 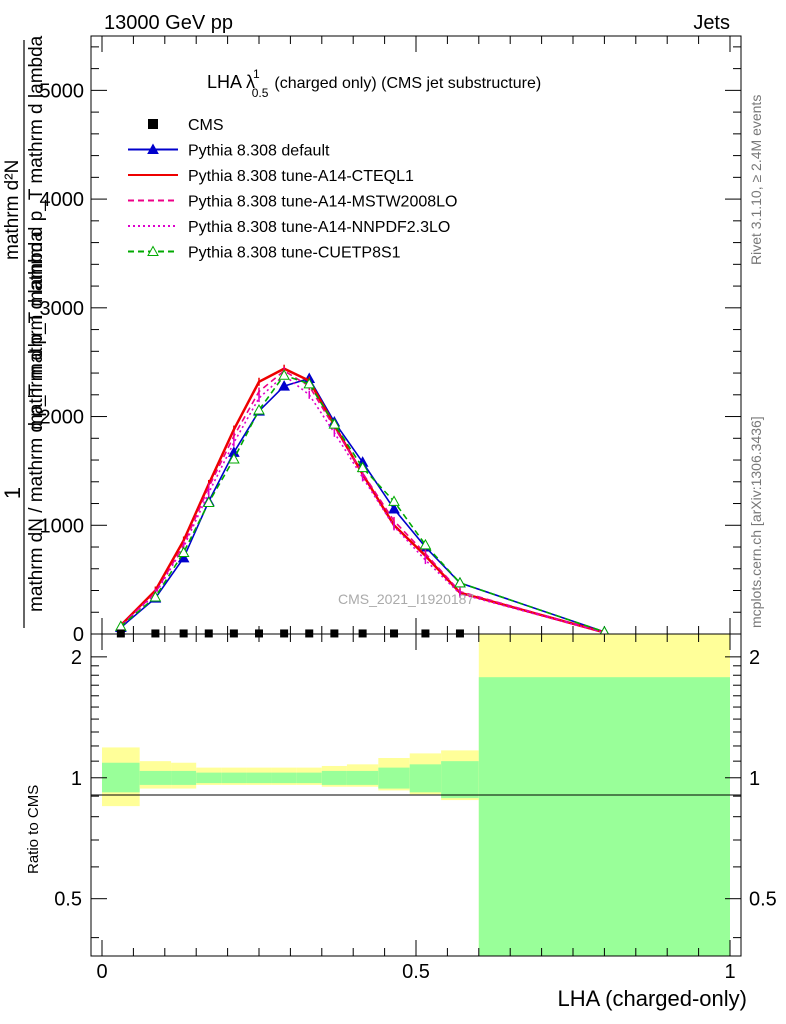 What do you see at coordinates (754, 779) in the screenshot?
I see `ratio-y-tick-label-right: 1` at bounding box center [754, 779].